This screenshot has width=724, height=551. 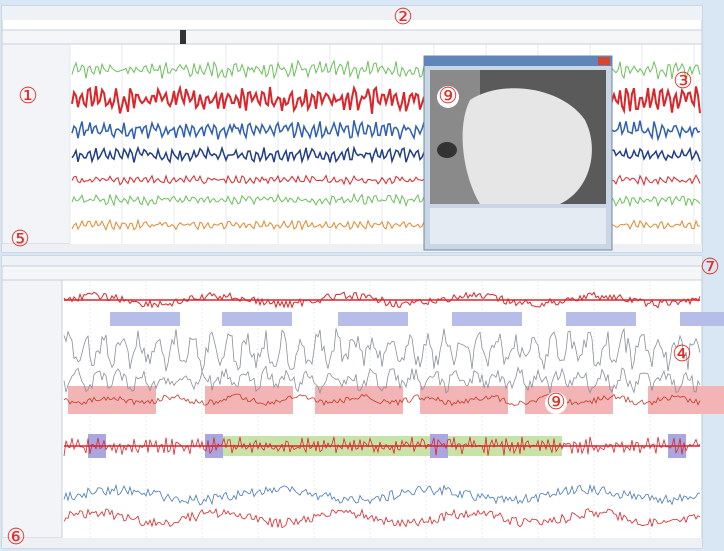 I want to click on callout: ⑤, so click(x=20, y=239).